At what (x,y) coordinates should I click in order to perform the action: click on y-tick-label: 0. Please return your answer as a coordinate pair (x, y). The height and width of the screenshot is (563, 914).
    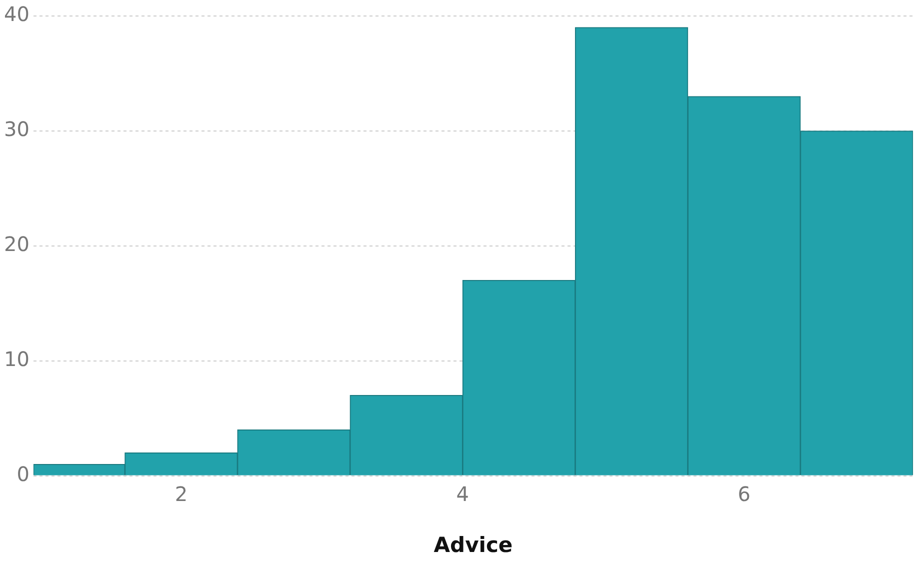
    Looking at the image, I should click on (23, 474).